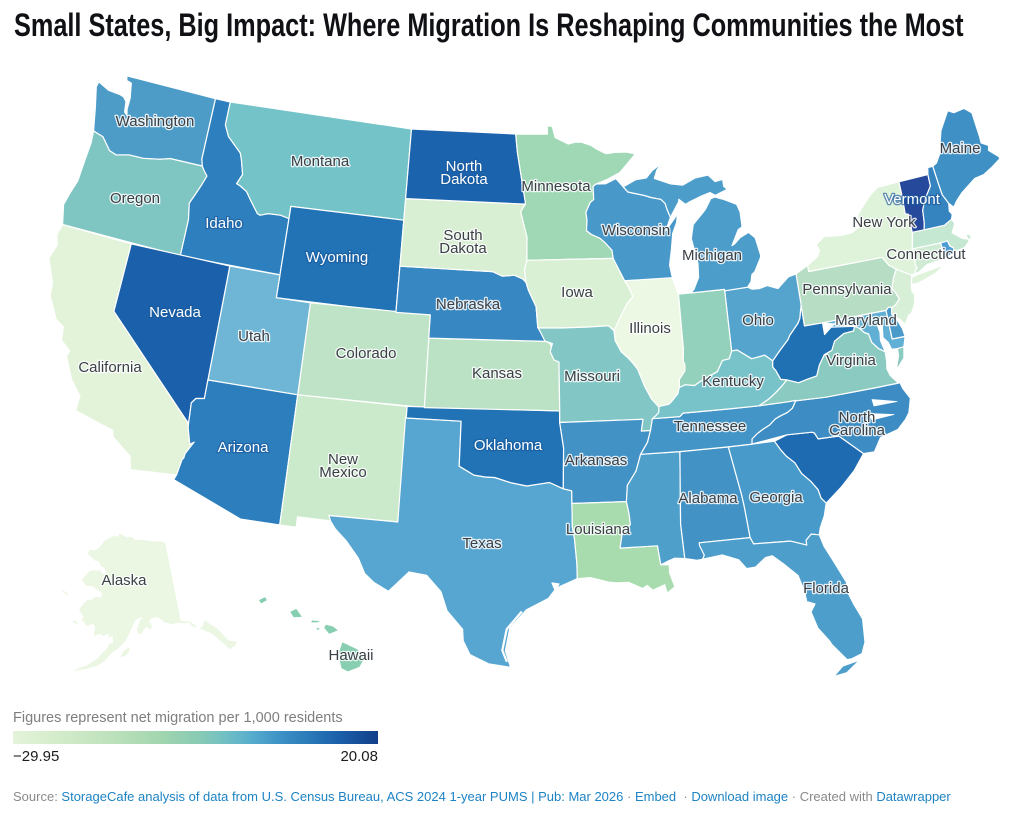 This screenshot has width=1024, height=820. I want to click on svg-text: Ohio, so click(758, 320).